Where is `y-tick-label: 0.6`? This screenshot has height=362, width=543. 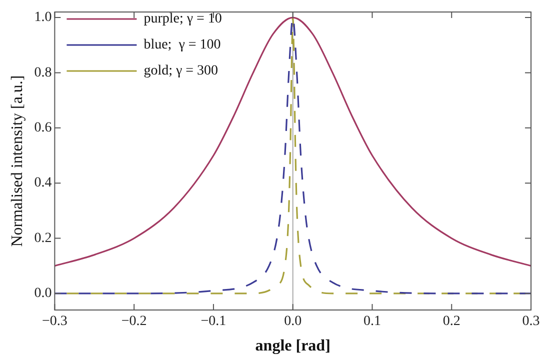 y-tick-label: 0.6 is located at coordinates (43, 128).